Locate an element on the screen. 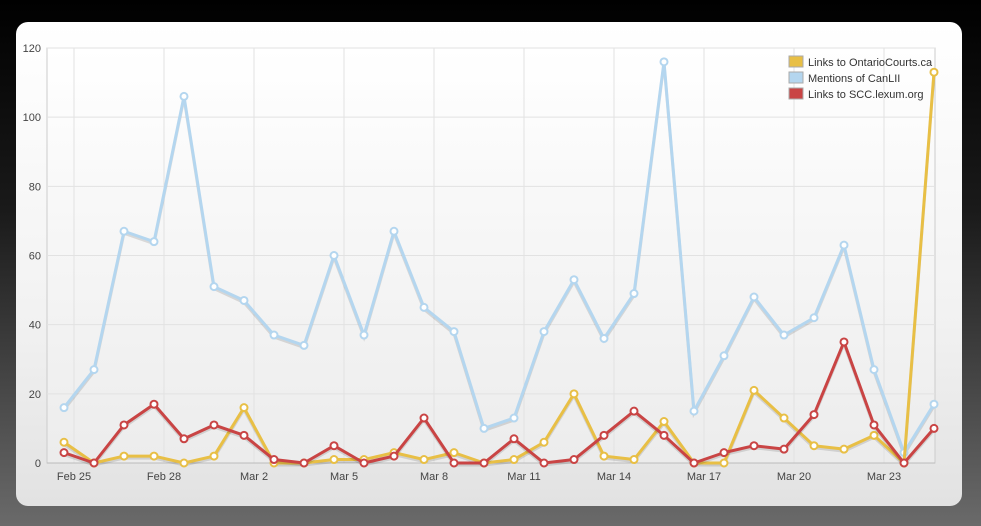 This screenshot has height=526, width=981. legend-label: Links to OntarioCourts.ca is located at coordinates (870, 63).